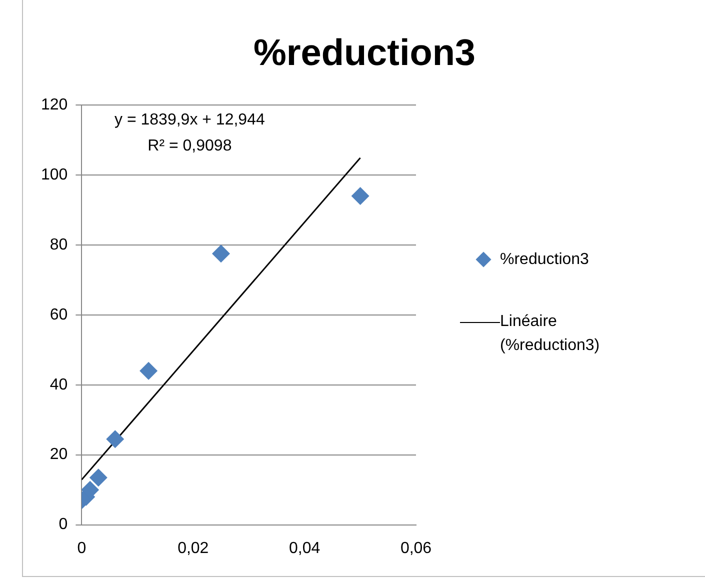 Image resolution: width=705 pixels, height=579 pixels. What do you see at coordinates (550, 334) in the screenshot?
I see `legend-label: Linéaire (%reduction3)` at bounding box center [550, 334].